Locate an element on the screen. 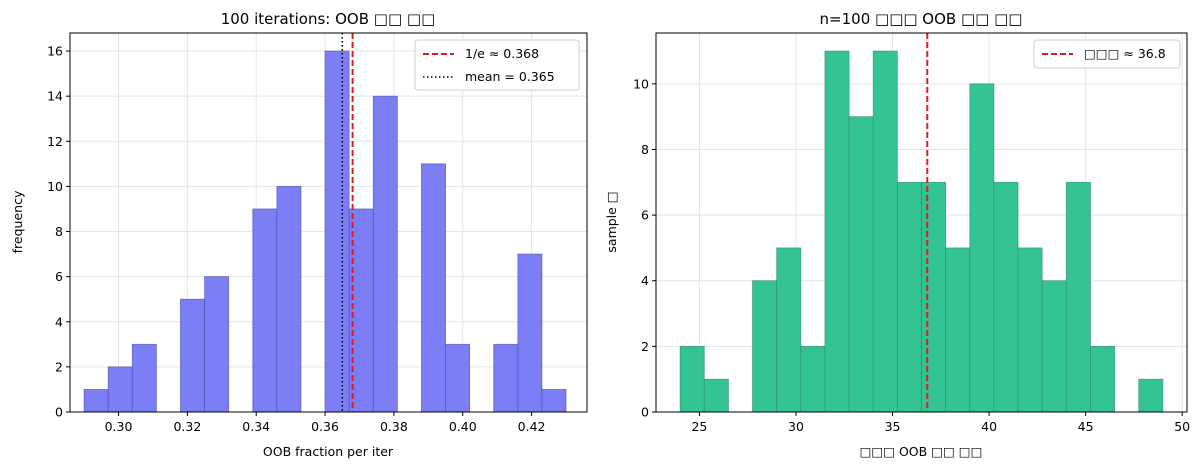  left-x-tick-label: 0.30 is located at coordinates (119, 426).